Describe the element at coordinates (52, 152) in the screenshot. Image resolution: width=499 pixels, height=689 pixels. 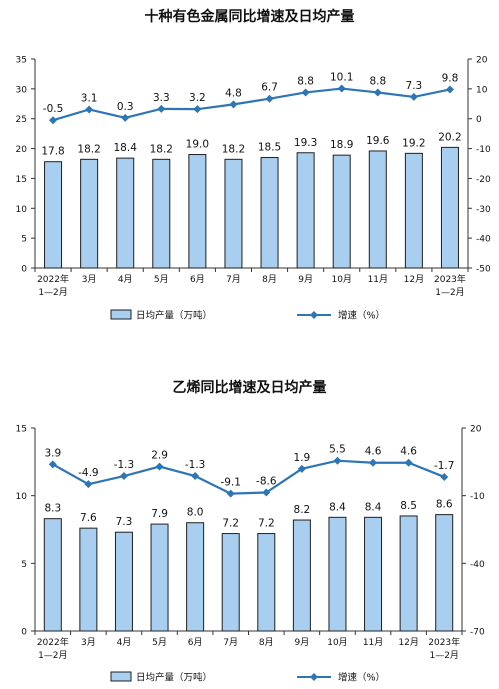
I see `bar-value-label: 17.8` at that location.